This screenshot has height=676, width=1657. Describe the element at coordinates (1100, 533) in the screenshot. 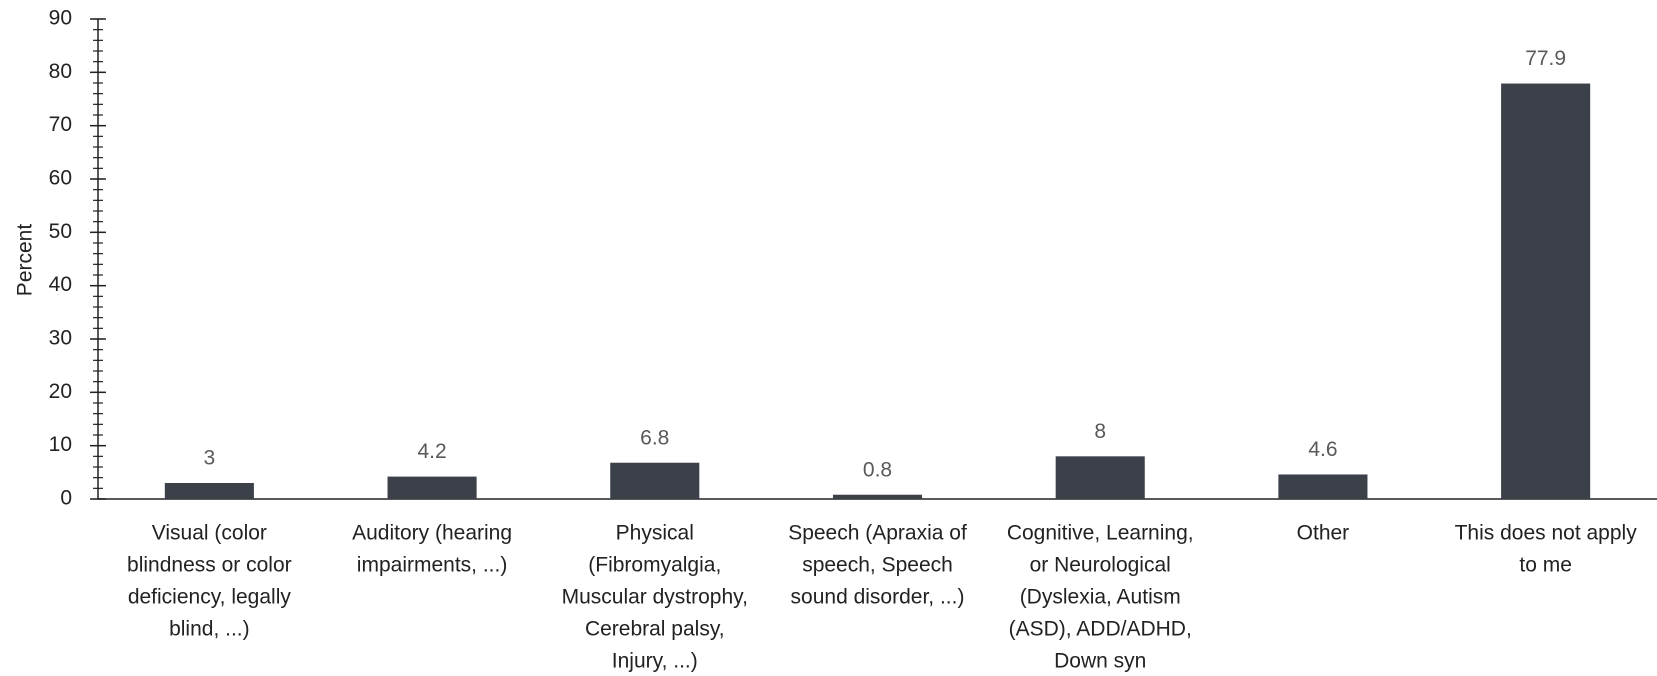

I see `x-tick-label: Cognitive, Learning,` at that location.